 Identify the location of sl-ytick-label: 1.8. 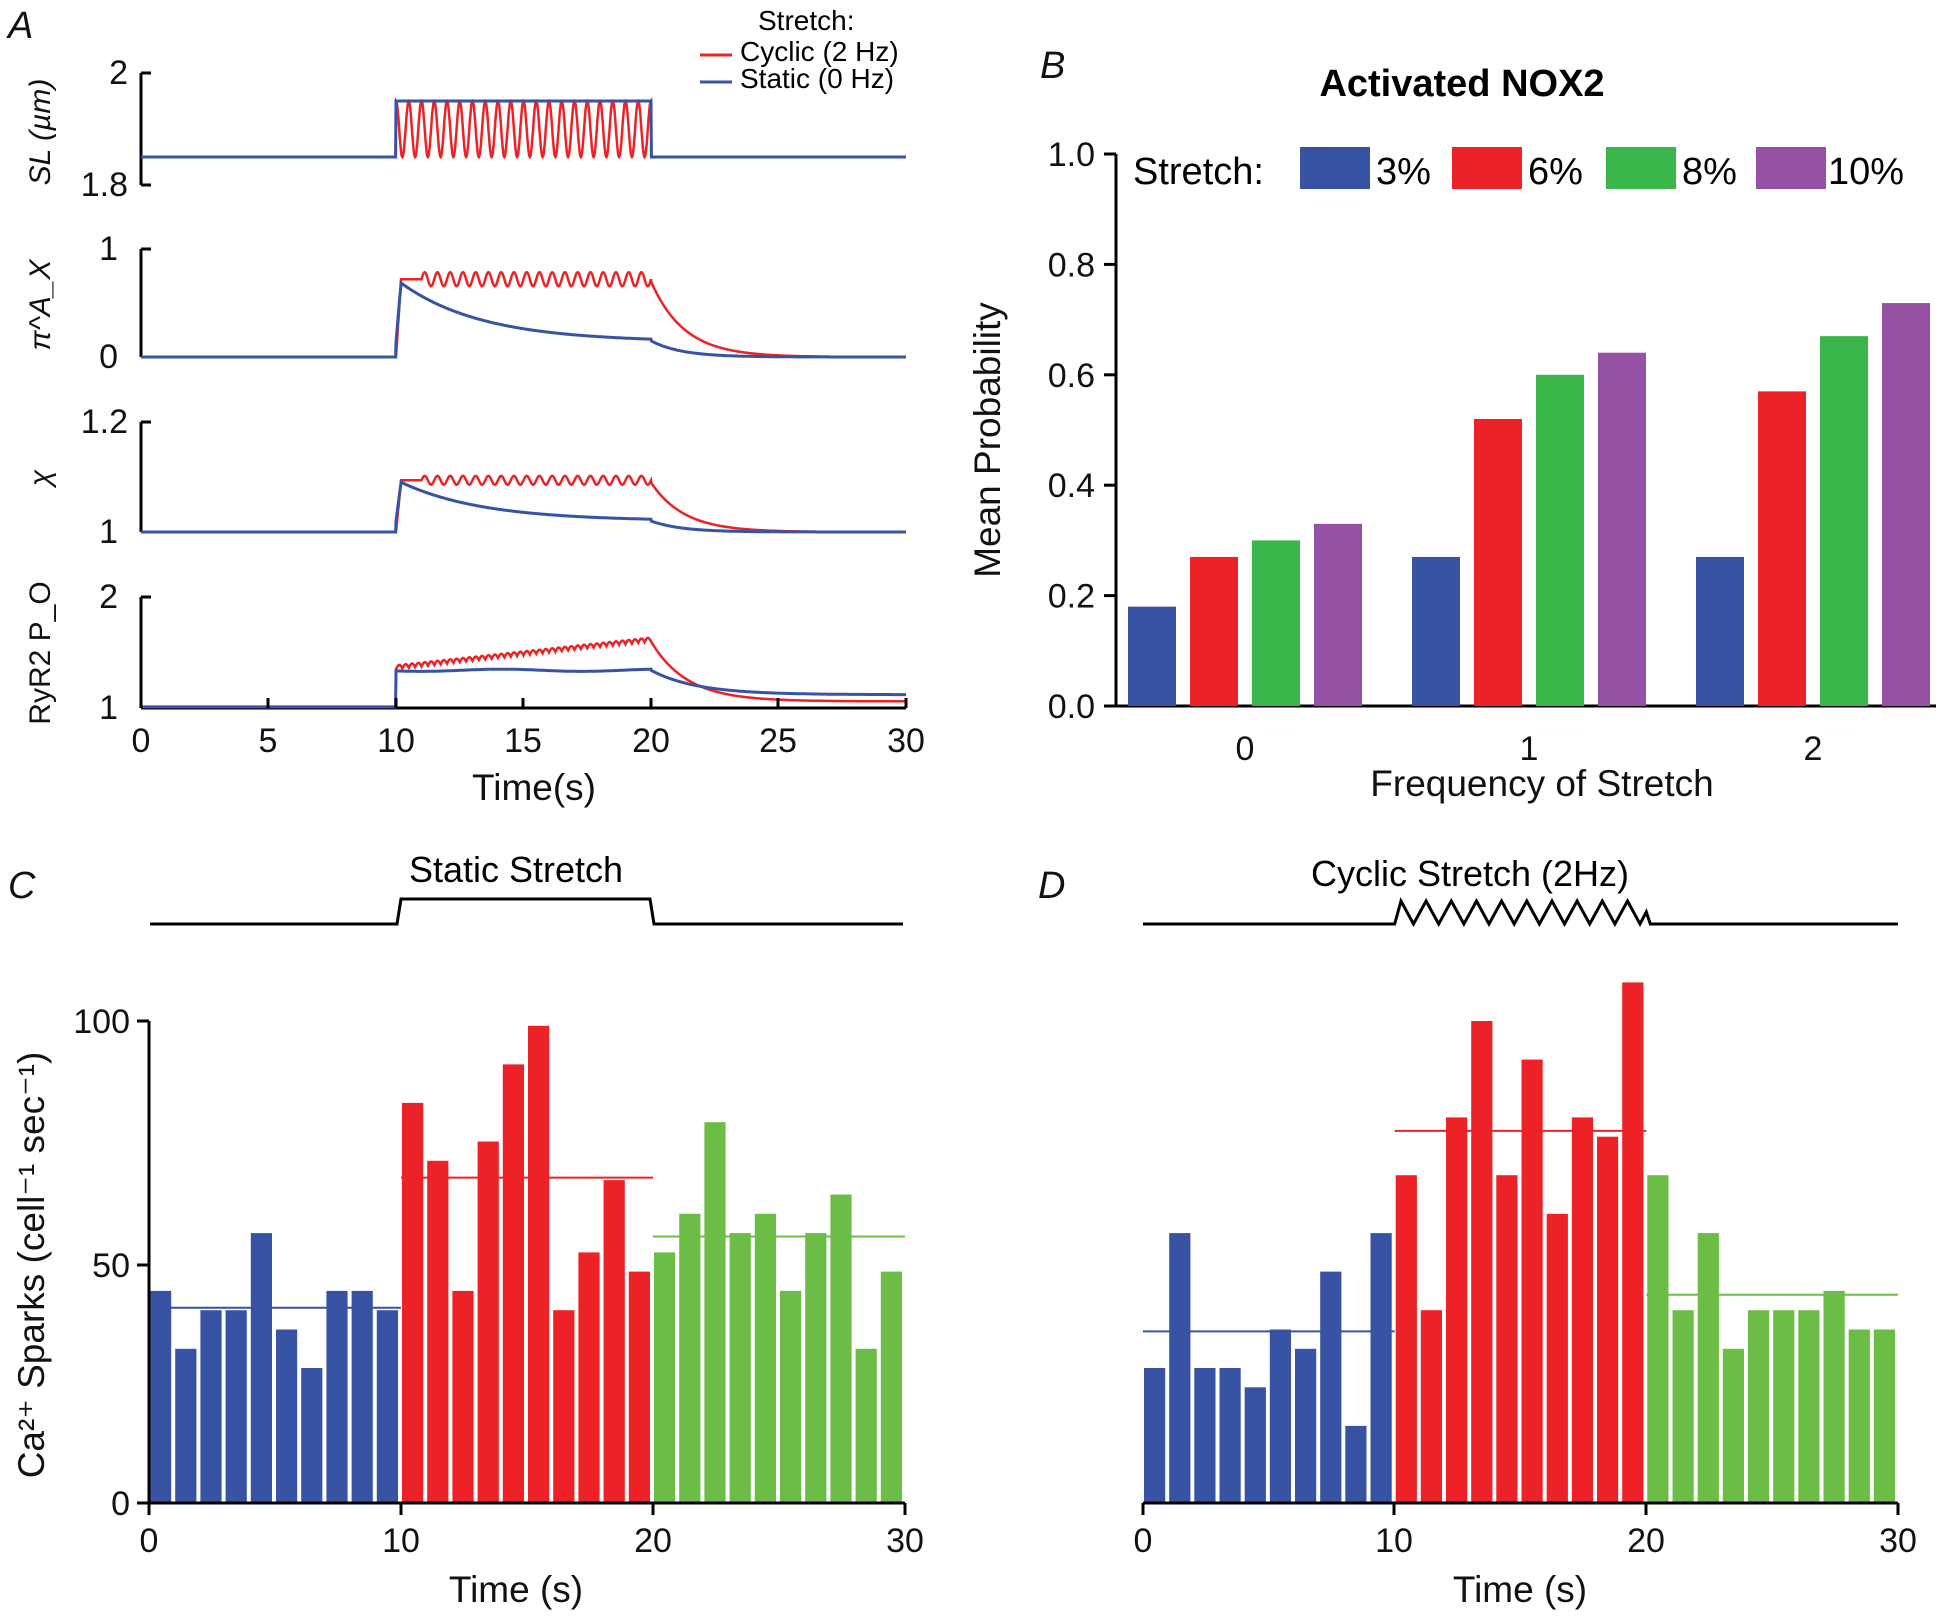
(104, 185).